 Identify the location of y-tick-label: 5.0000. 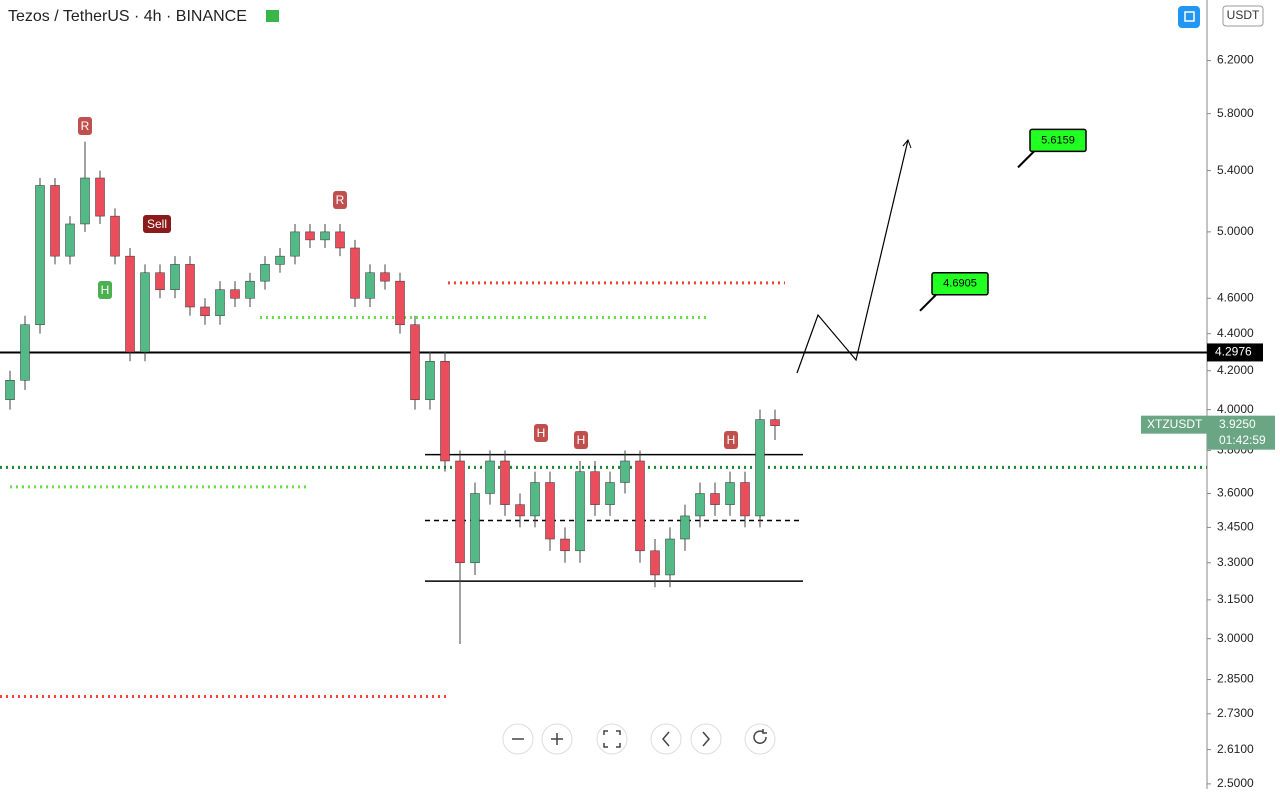
(1235, 231).